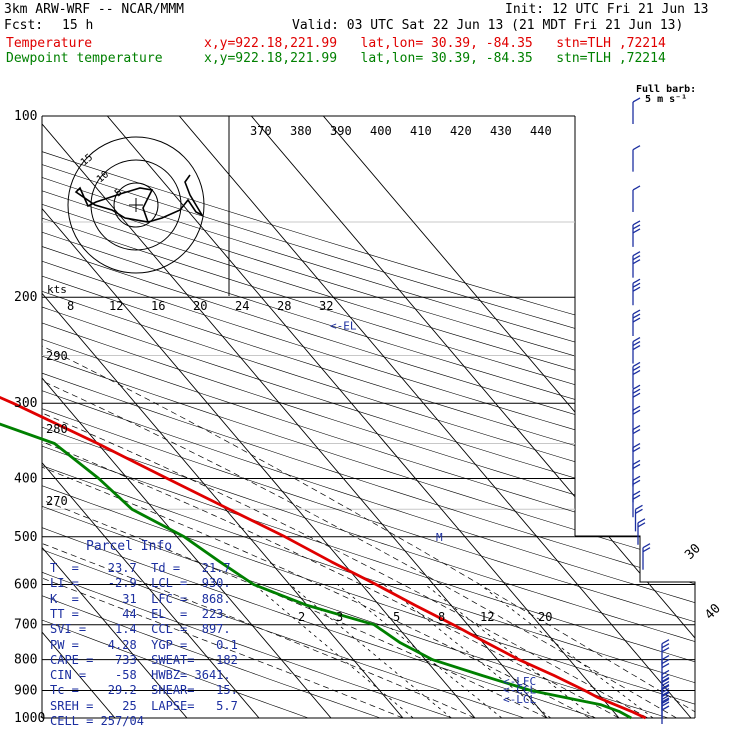  What do you see at coordinates (651, 410) in the screenshot?
I see `wind-barbs` at bounding box center [651, 410].